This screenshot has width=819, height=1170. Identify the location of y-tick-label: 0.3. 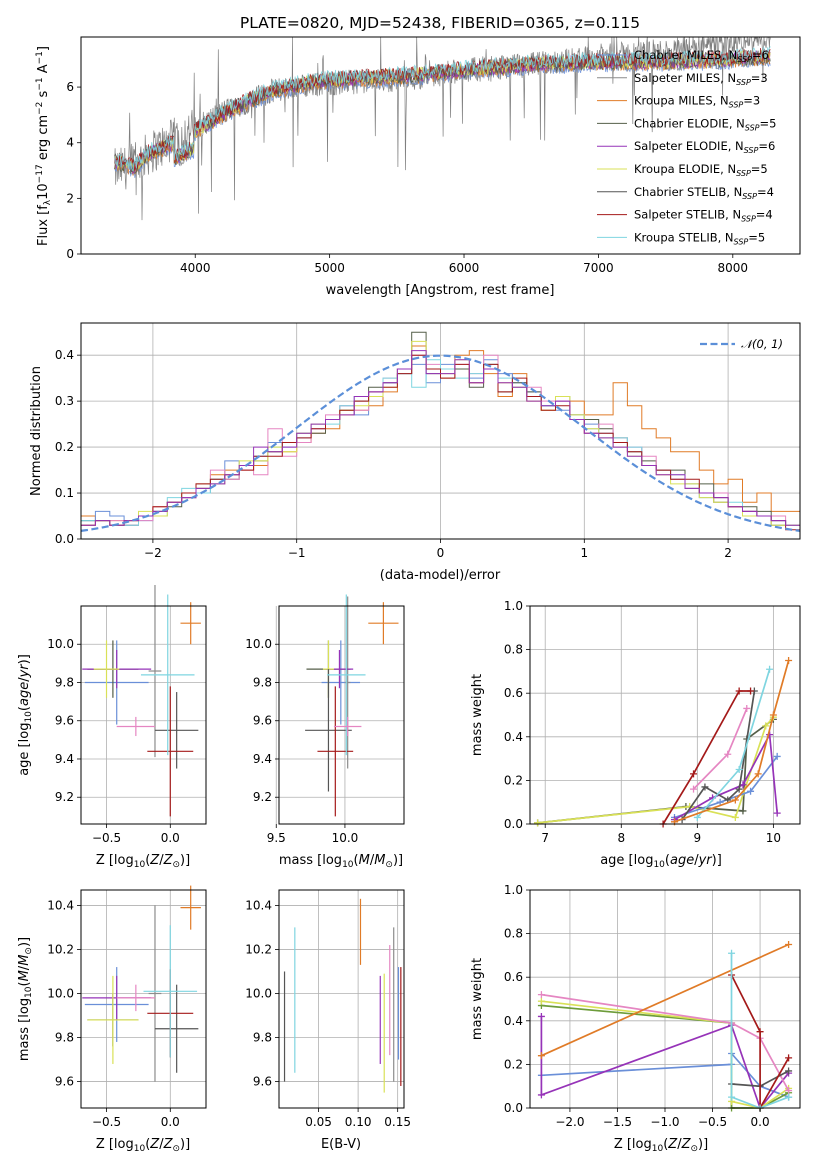
(64, 401).